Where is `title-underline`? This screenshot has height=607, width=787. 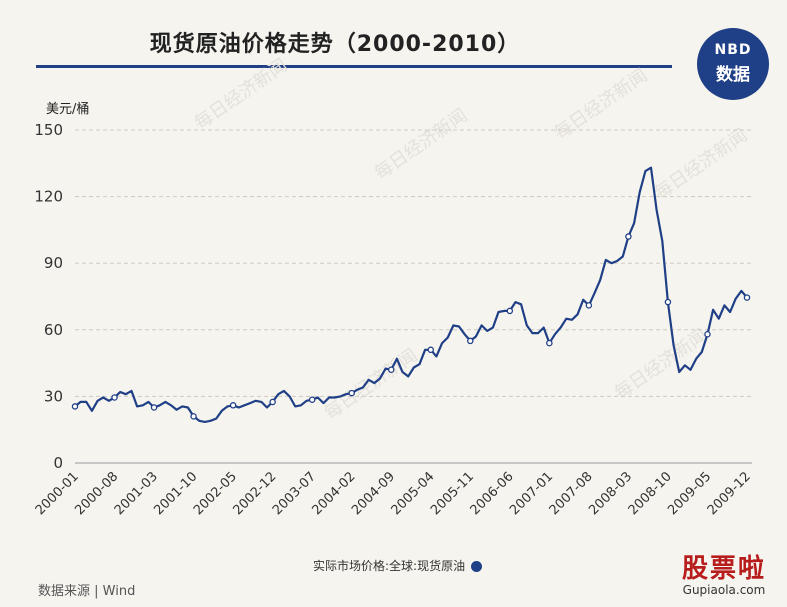 title-underline is located at coordinates (354, 66).